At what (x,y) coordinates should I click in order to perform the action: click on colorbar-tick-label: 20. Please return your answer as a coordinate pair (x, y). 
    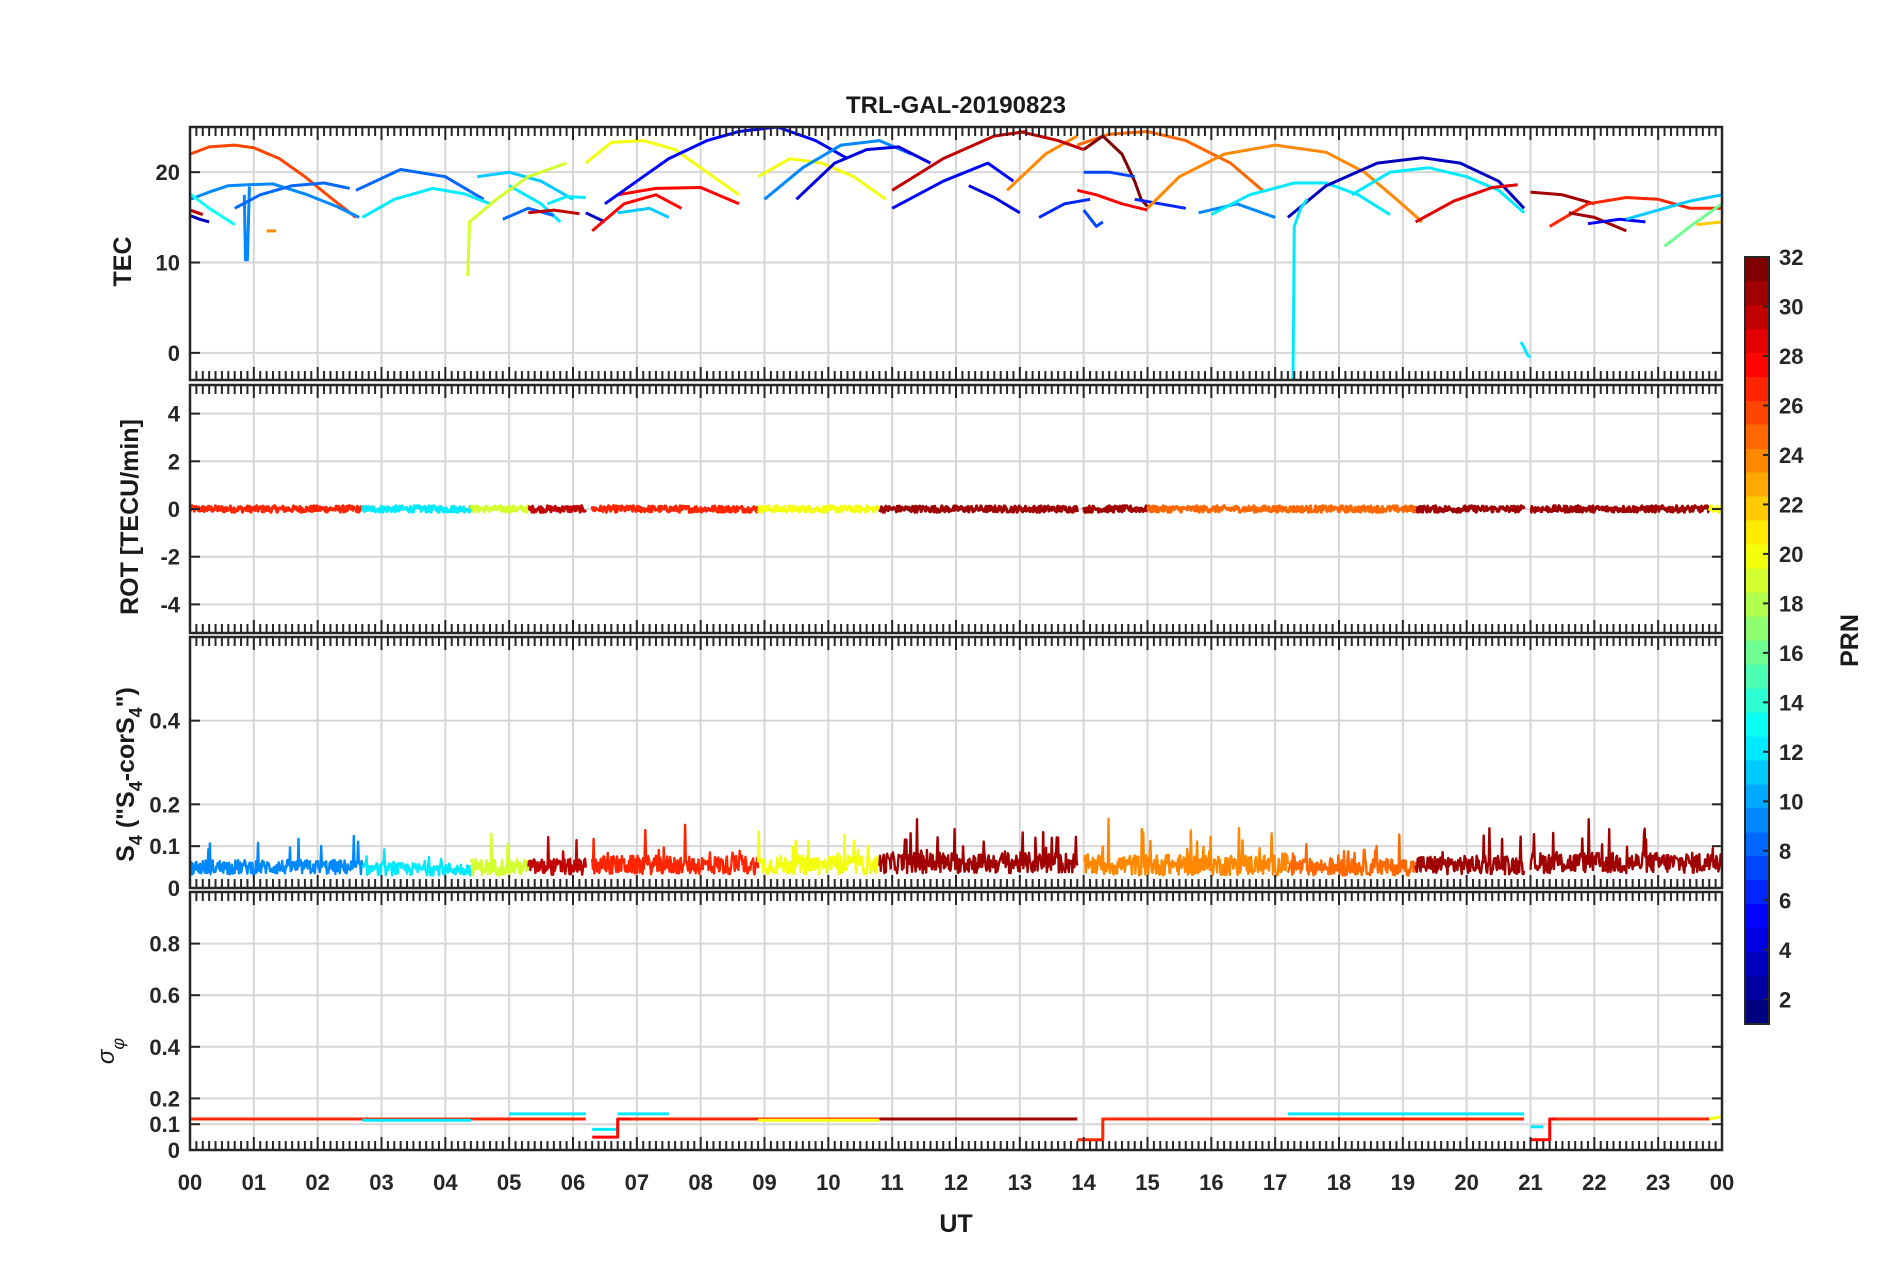
    Looking at the image, I should click on (1791, 554).